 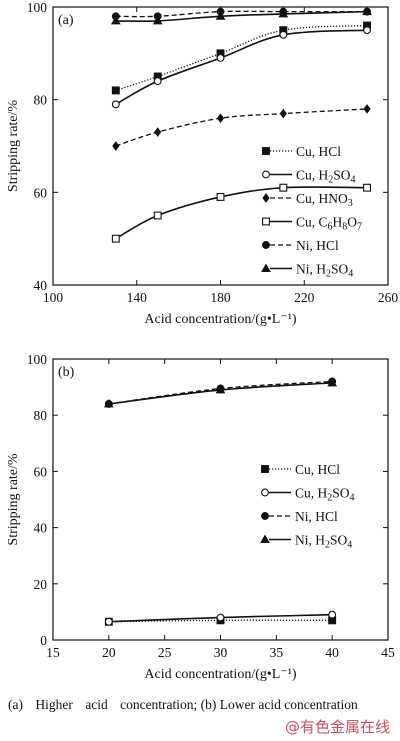 I want to click on x-tick-label: 35, so click(x=277, y=652).